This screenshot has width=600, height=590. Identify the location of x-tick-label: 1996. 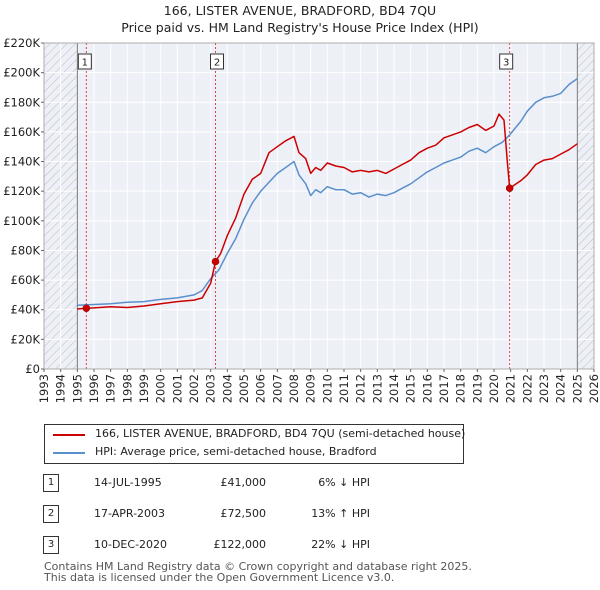
(94, 388).